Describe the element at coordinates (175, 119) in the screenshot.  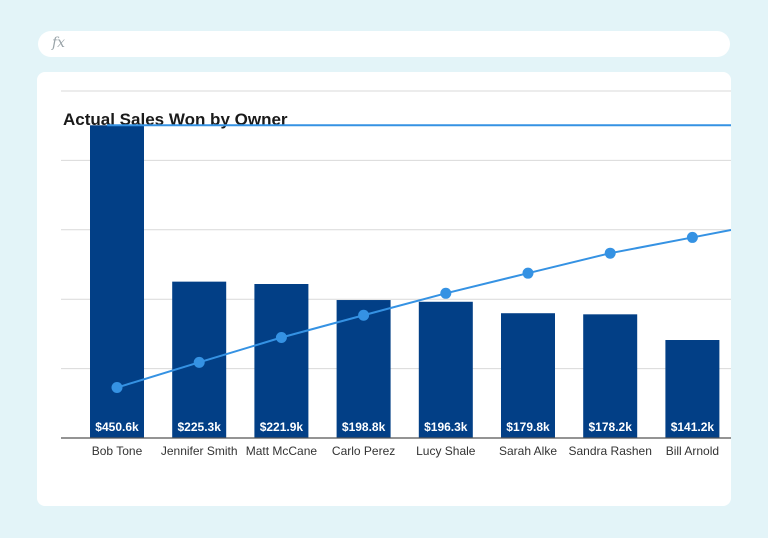
I see `chart-title: Actual Sales Won by Owner` at that location.